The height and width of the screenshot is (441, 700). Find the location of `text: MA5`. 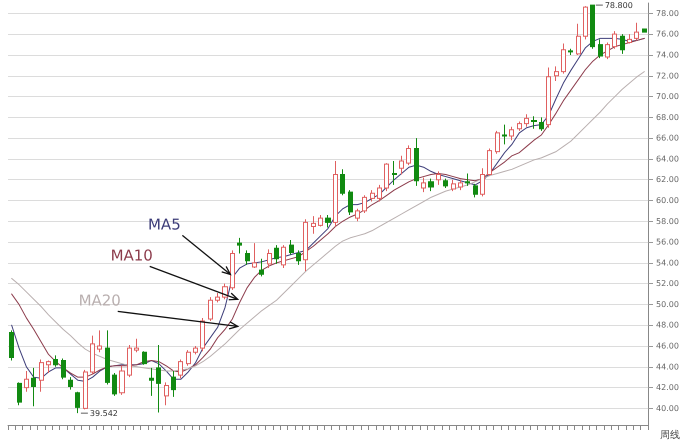

text: MA5 is located at coordinates (164, 224).